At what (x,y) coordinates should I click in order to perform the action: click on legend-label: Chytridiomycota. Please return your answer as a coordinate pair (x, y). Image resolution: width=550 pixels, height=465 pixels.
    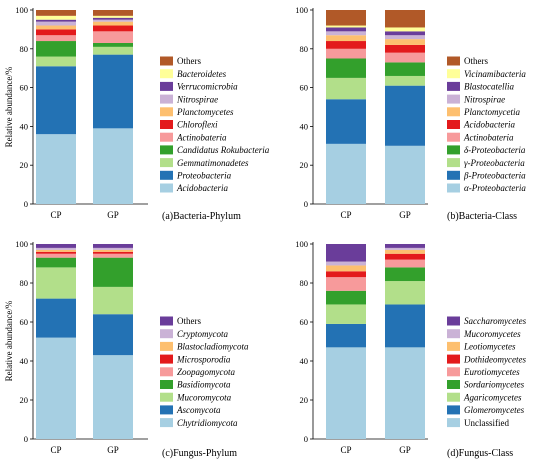
    Looking at the image, I should click on (207, 423).